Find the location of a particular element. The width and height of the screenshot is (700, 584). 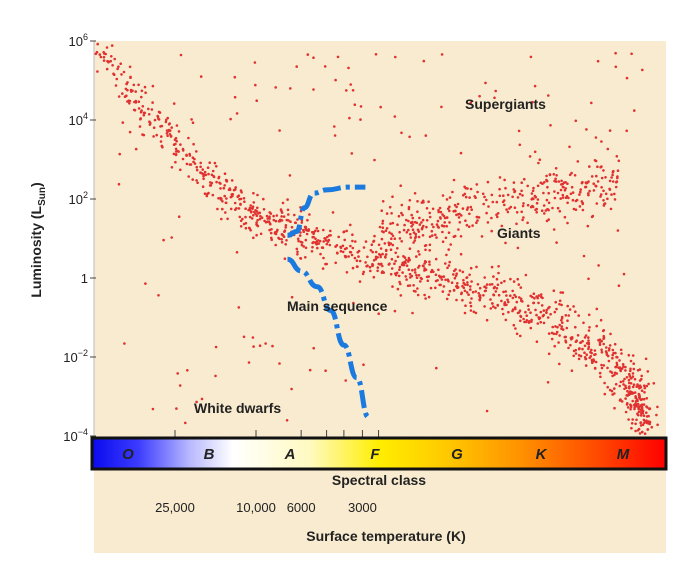

x-axis-ticks: 25,000 10,000 6000 3000 is located at coordinates (267, 472).